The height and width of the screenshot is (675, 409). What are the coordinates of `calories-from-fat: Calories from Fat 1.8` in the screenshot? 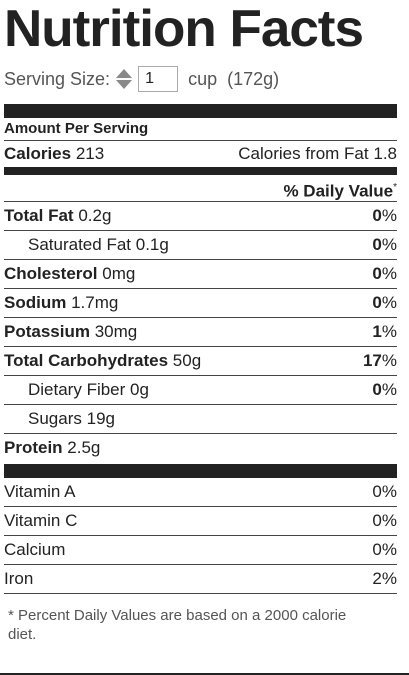 It's located at (317, 154).